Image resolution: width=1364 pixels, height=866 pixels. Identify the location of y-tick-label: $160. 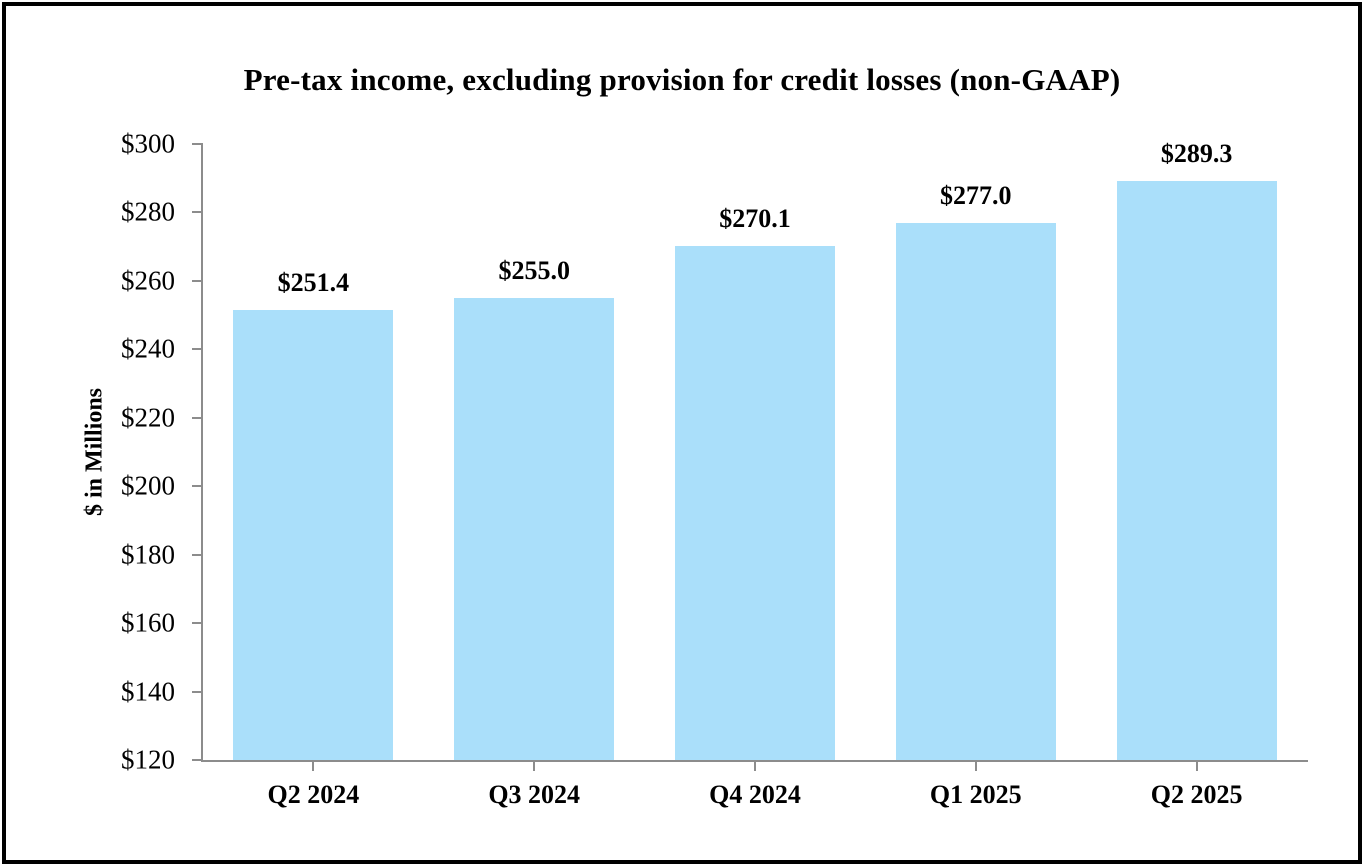
(148, 622).